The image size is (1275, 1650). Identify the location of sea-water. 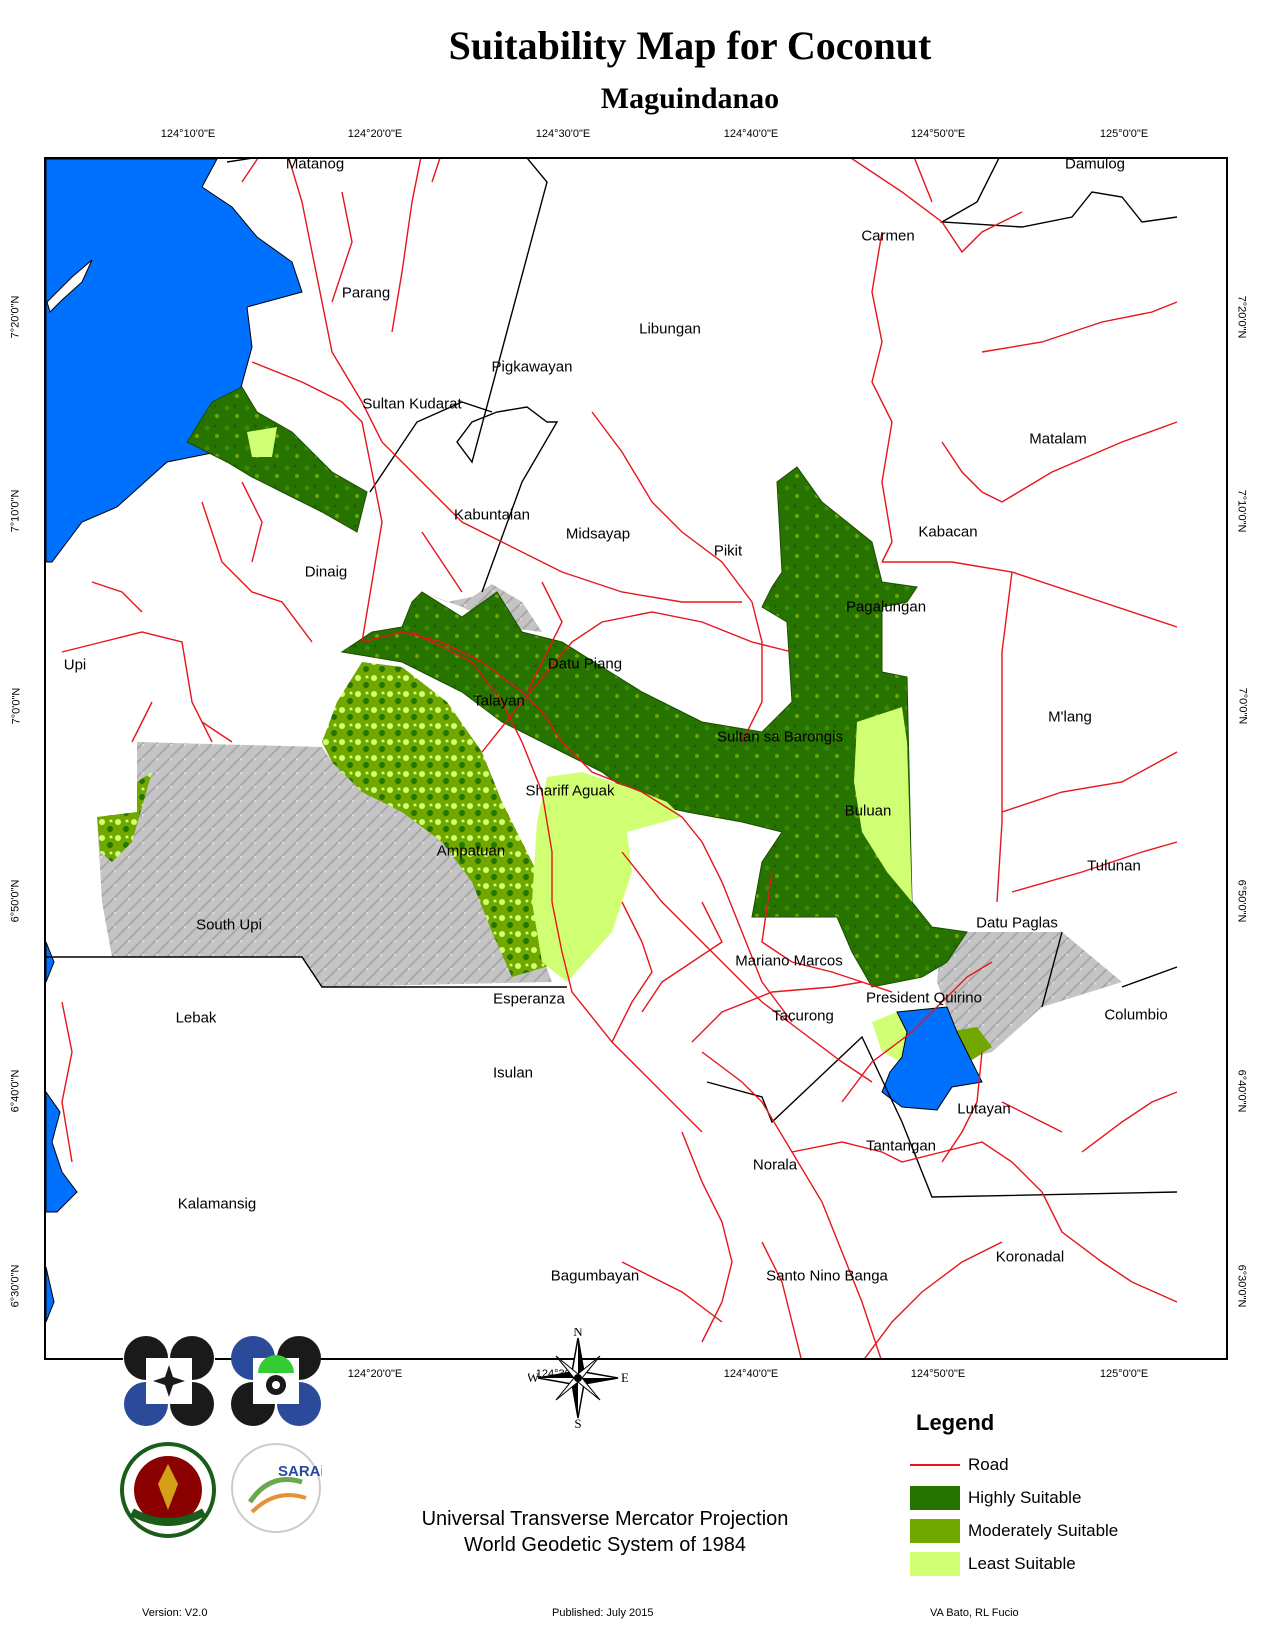
(174, 361).